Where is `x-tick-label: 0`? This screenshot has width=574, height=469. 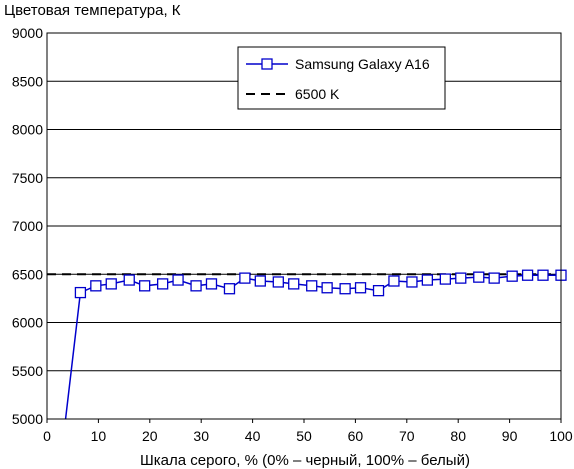
x-tick-label: 0 is located at coordinates (47, 436).